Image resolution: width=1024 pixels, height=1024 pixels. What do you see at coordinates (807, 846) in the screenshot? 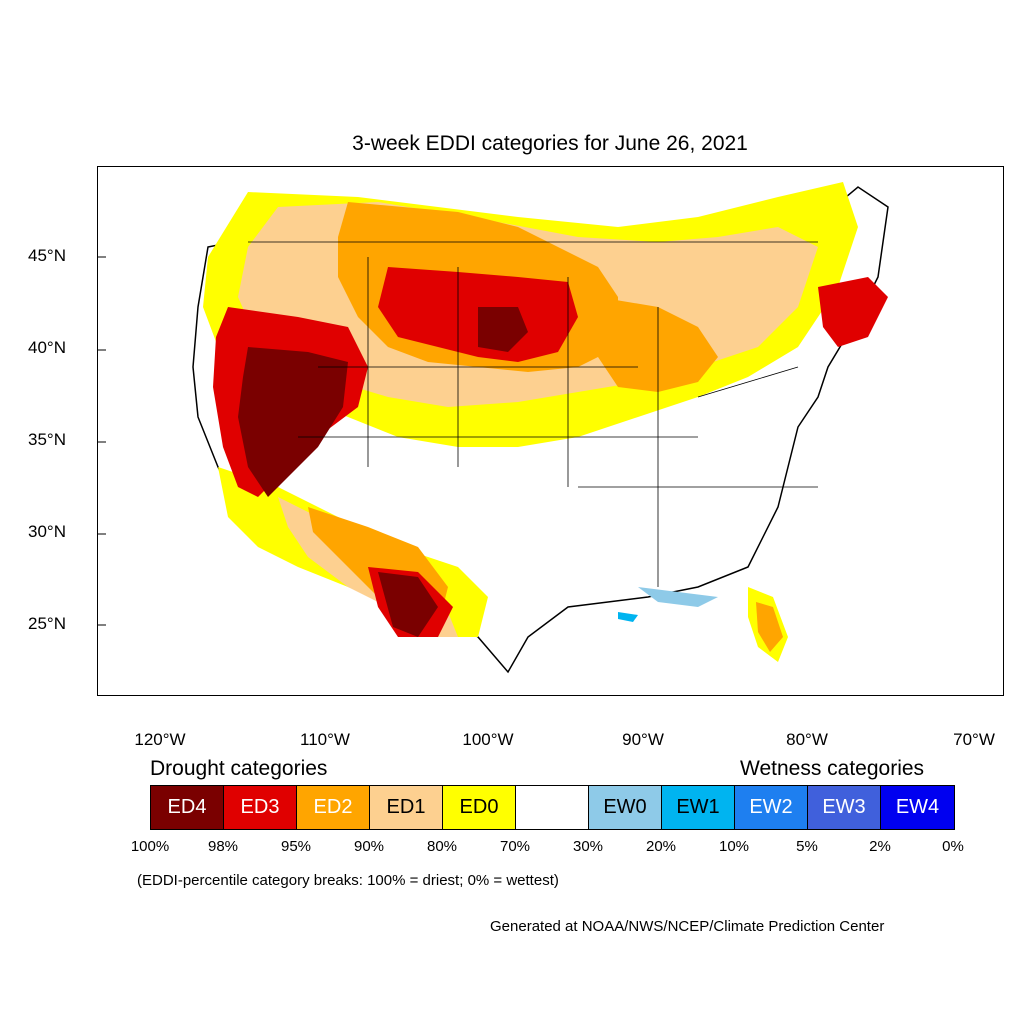
I see `break-label: 5%` at bounding box center [807, 846].